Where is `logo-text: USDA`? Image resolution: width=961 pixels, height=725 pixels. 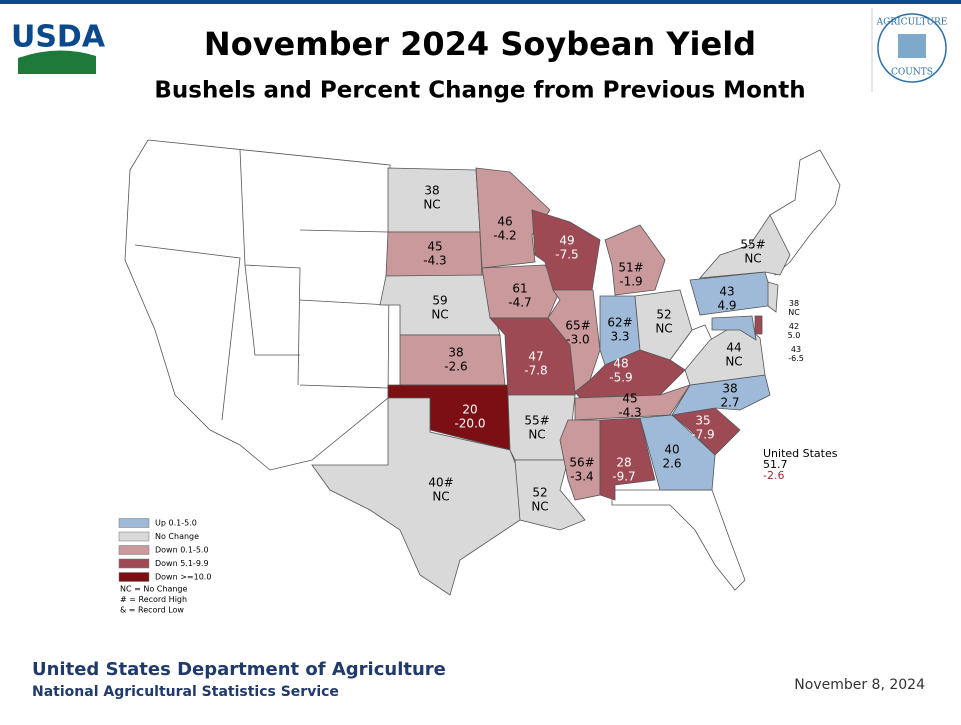 logo-text: USDA is located at coordinates (58, 37).